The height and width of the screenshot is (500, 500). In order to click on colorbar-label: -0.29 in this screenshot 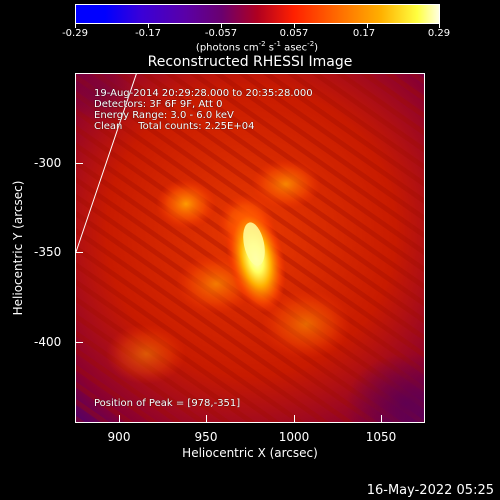, I will do `click(75, 33)`.